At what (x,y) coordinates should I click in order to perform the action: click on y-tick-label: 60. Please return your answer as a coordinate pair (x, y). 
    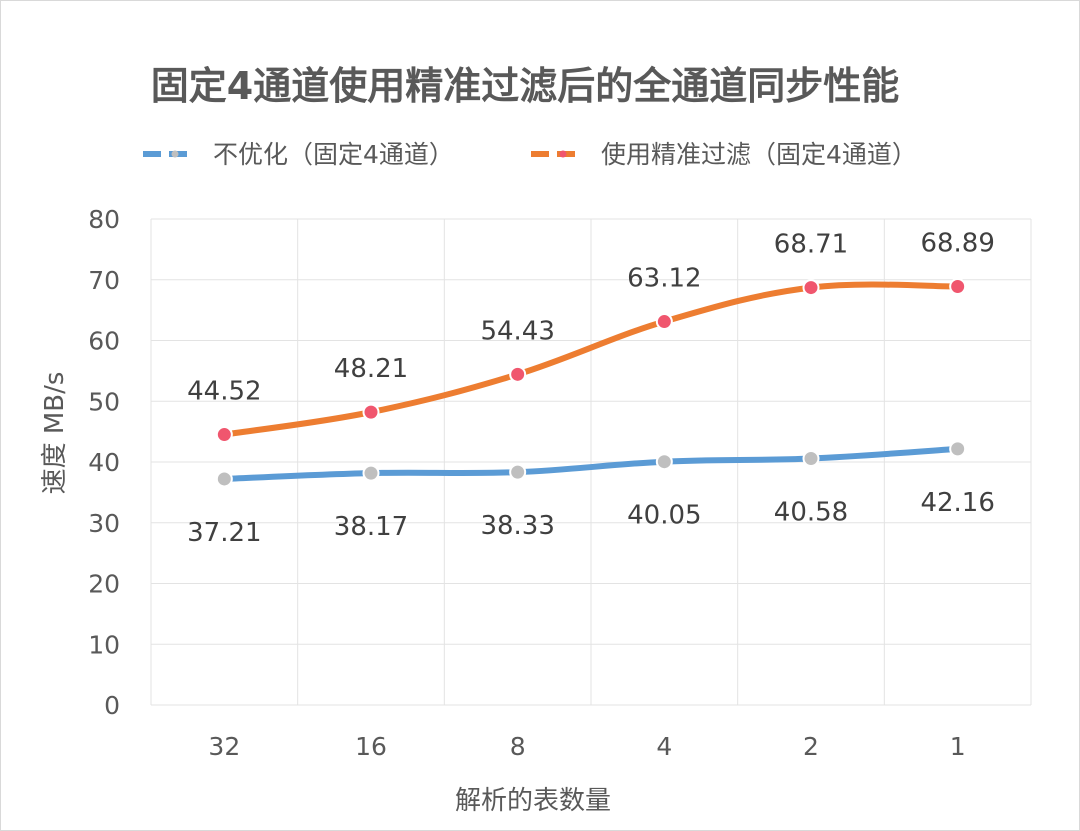
    Looking at the image, I should click on (104, 341).